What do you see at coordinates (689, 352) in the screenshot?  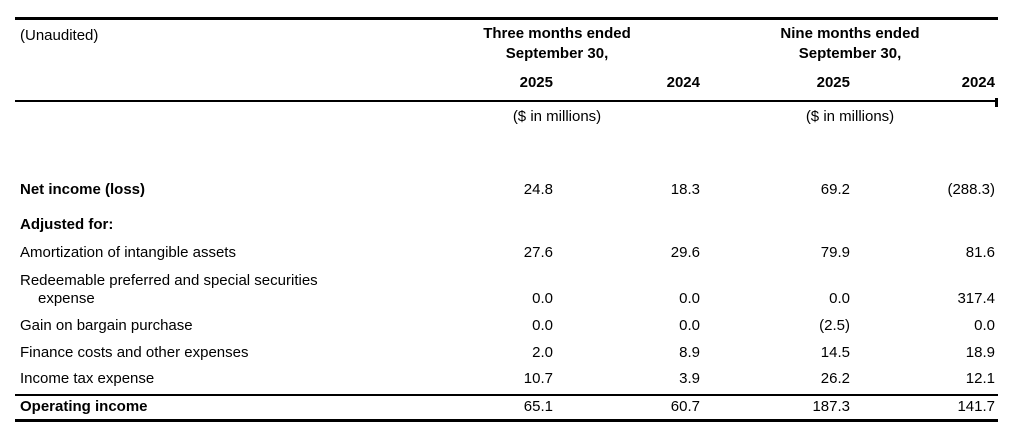 I see `cell-value: 8.9` at bounding box center [689, 352].